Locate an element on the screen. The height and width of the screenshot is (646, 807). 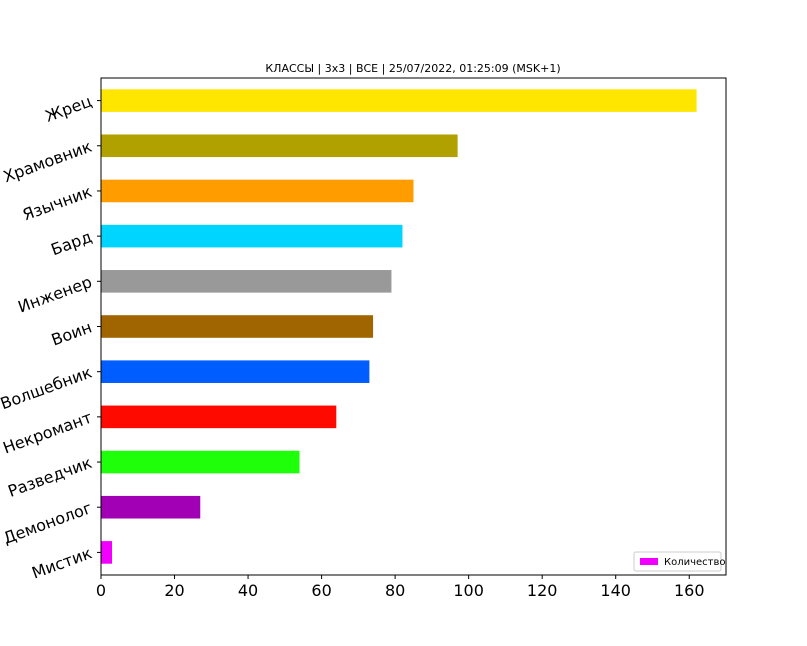
legend-box is located at coordinates (677, 561).